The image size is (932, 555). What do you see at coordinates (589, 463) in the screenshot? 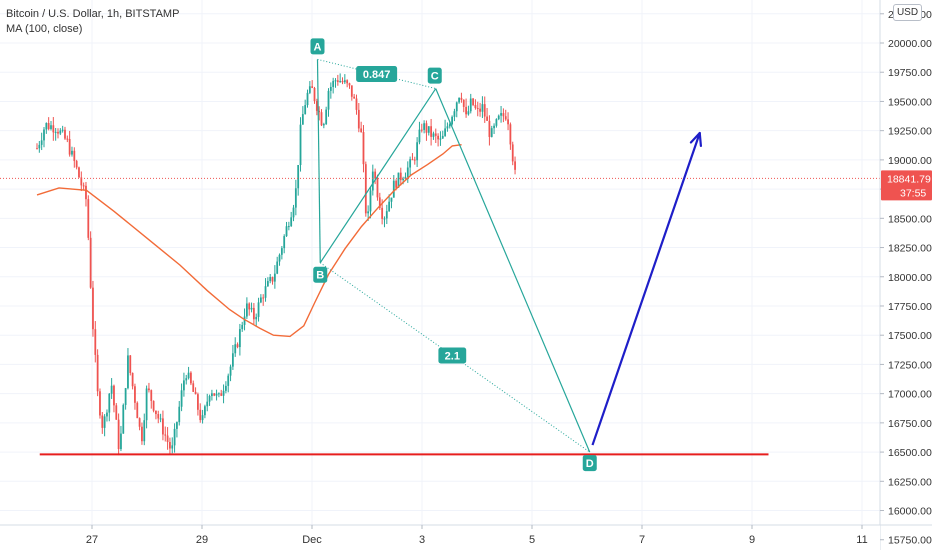
I see `pattern-point-D-box` at bounding box center [589, 463].